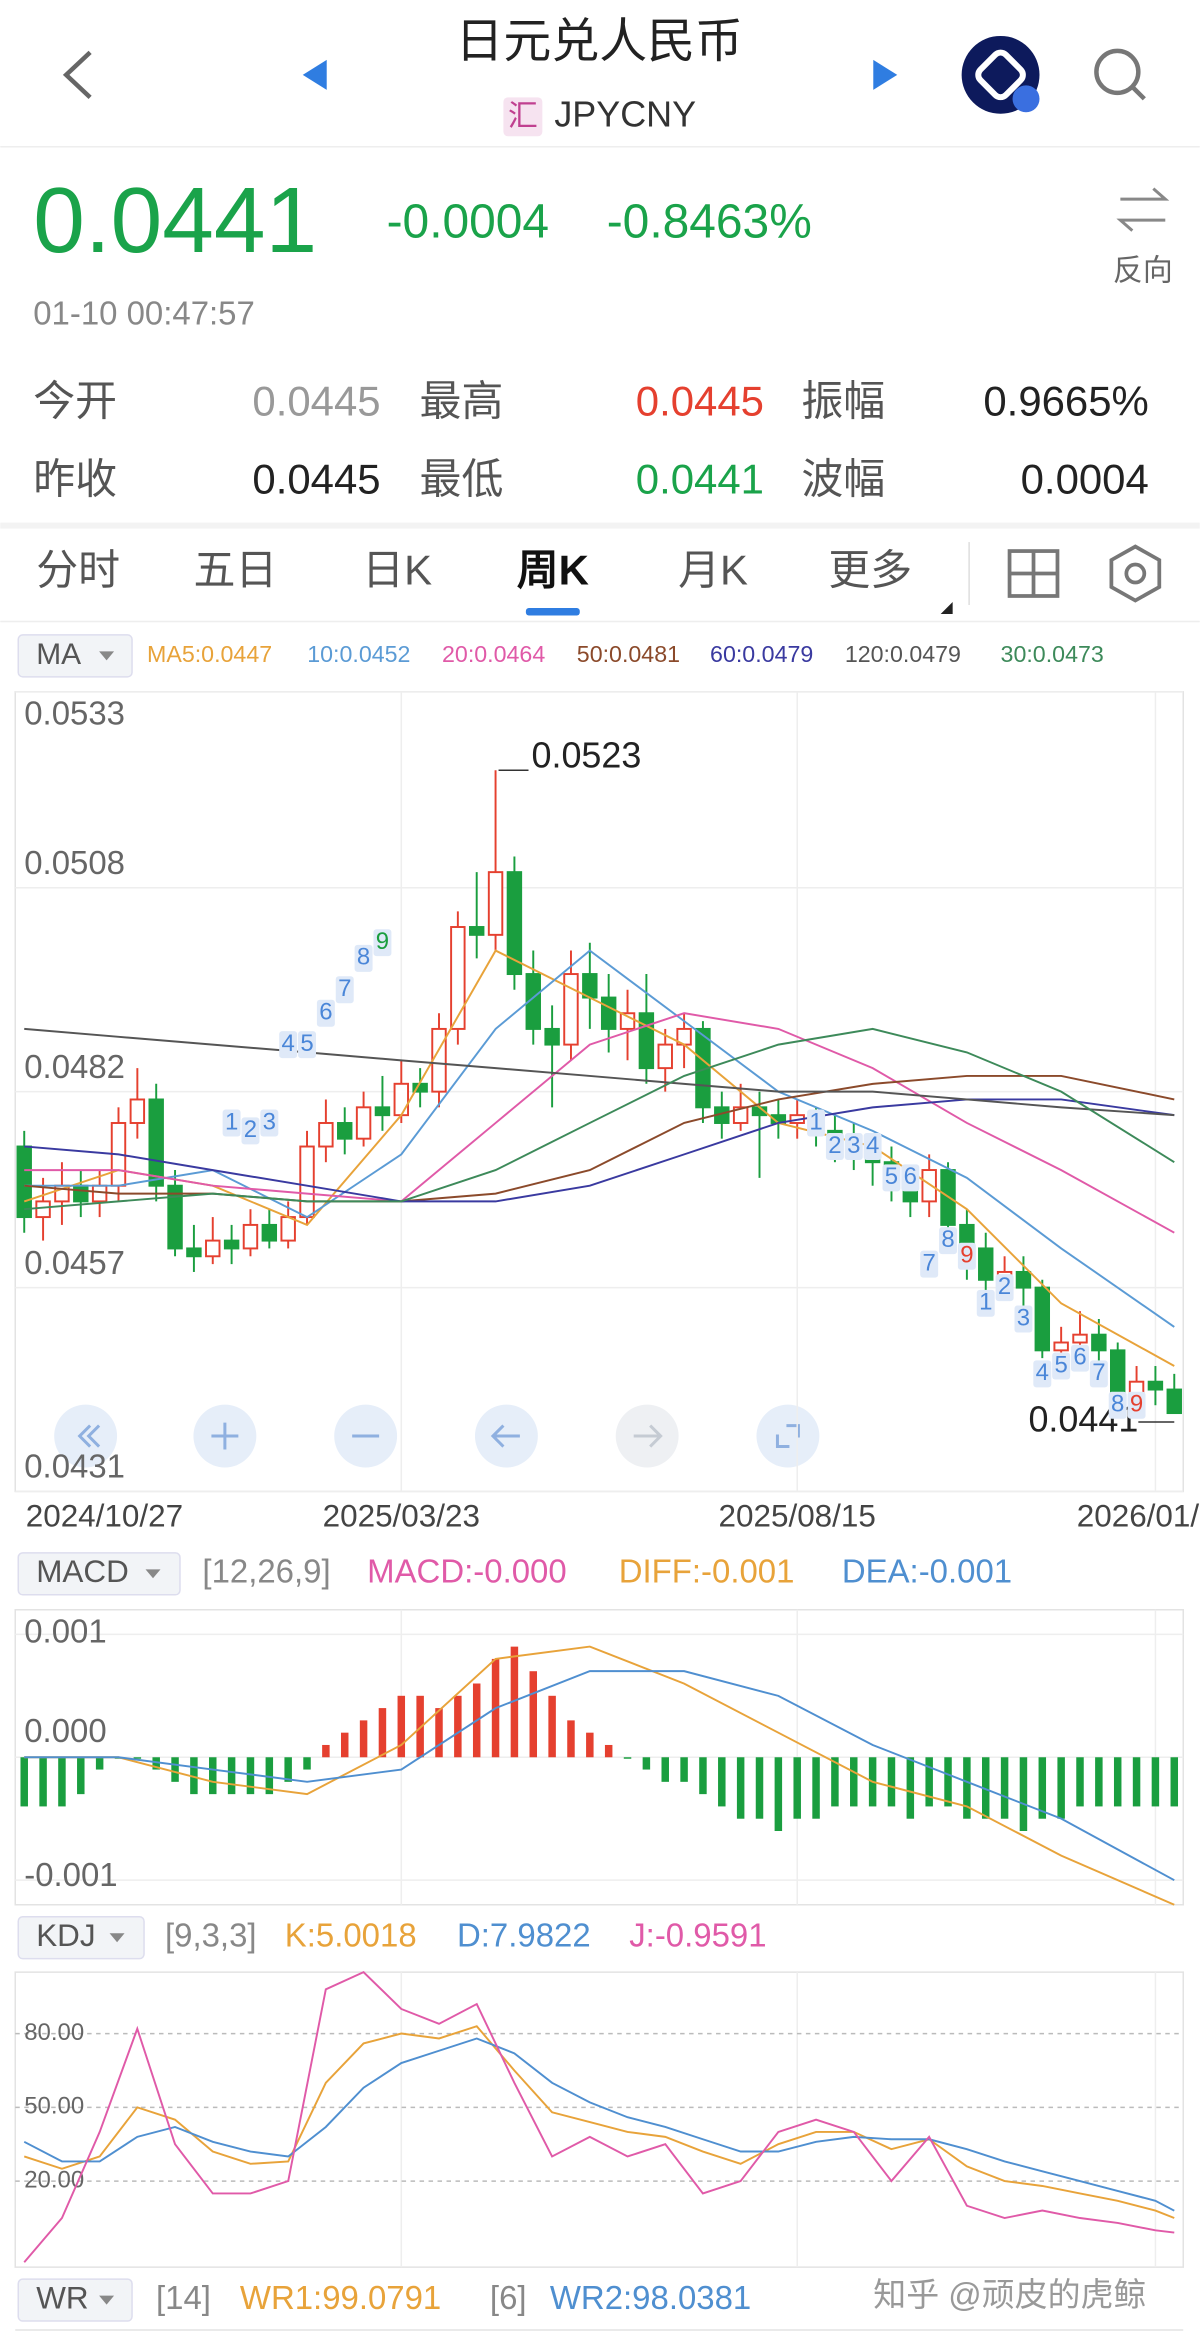 Image resolution: width=1200 pixels, height=2348 pixels. What do you see at coordinates (709, 221) in the screenshot?
I see `change-pct: -0.8463%` at bounding box center [709, 221].